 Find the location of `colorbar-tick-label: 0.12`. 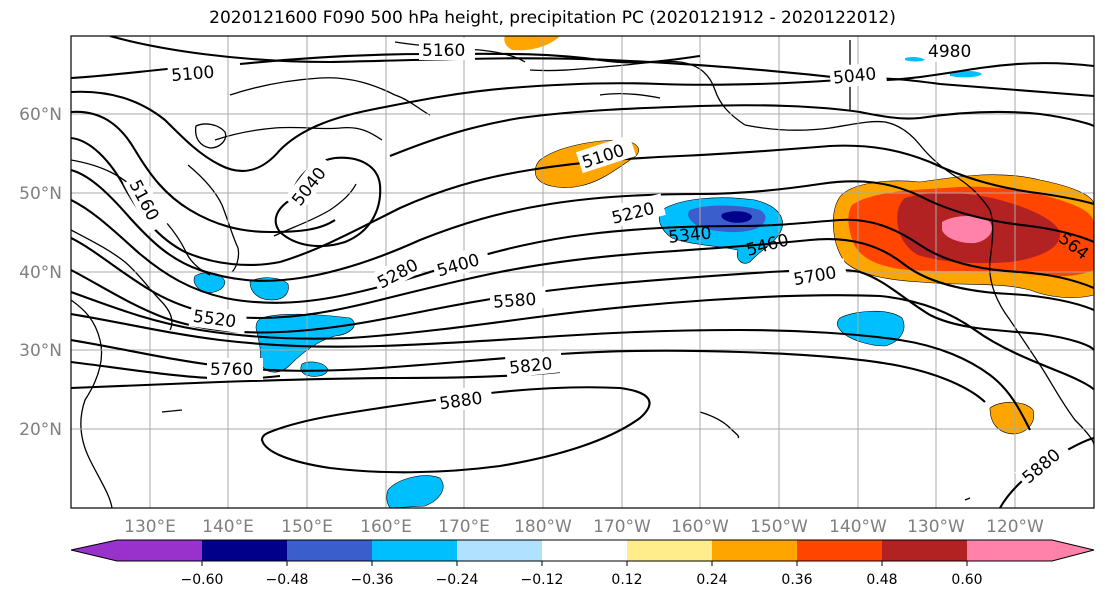

colorbar-tick-label: 0.12 is located at coordinates (626, 580).